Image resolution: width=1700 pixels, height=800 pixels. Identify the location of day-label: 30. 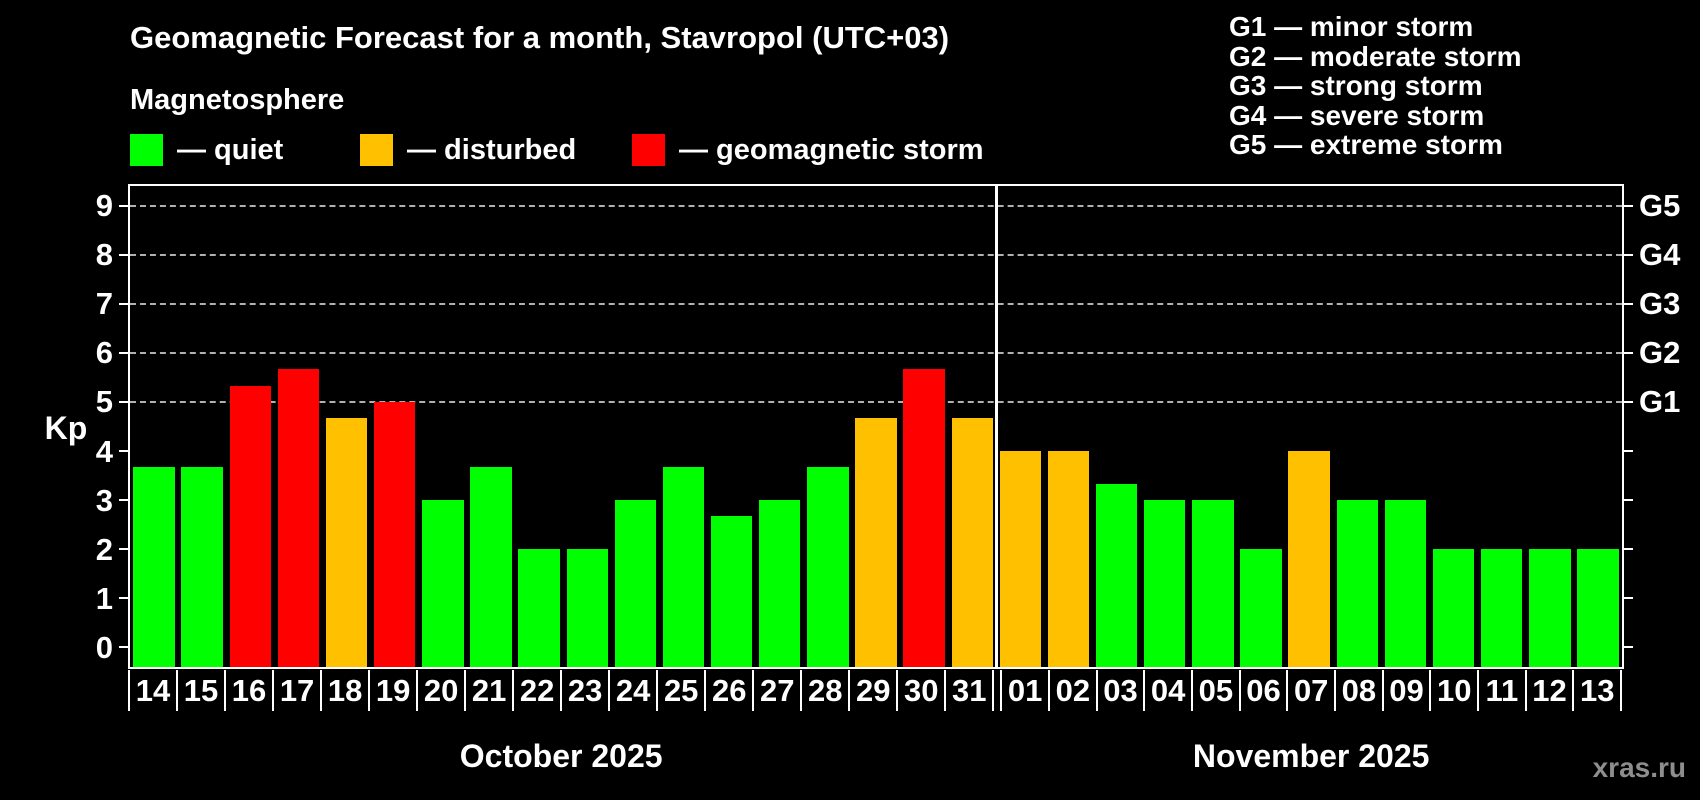
(920, 690).